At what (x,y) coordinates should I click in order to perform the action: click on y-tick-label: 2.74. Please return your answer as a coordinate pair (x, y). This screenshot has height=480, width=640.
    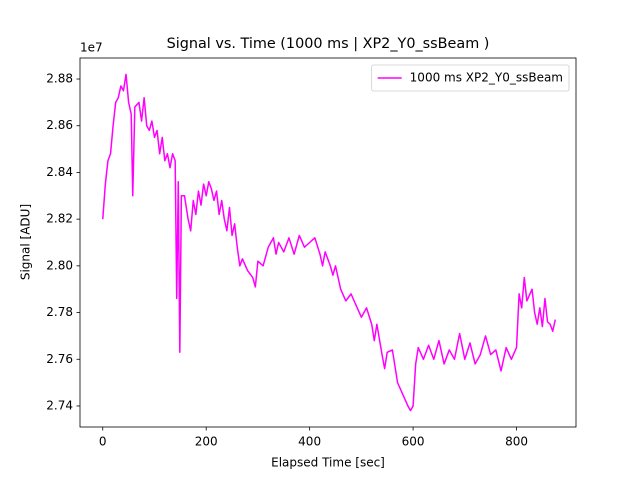
    Looking at the image, I should click on (59, 405).